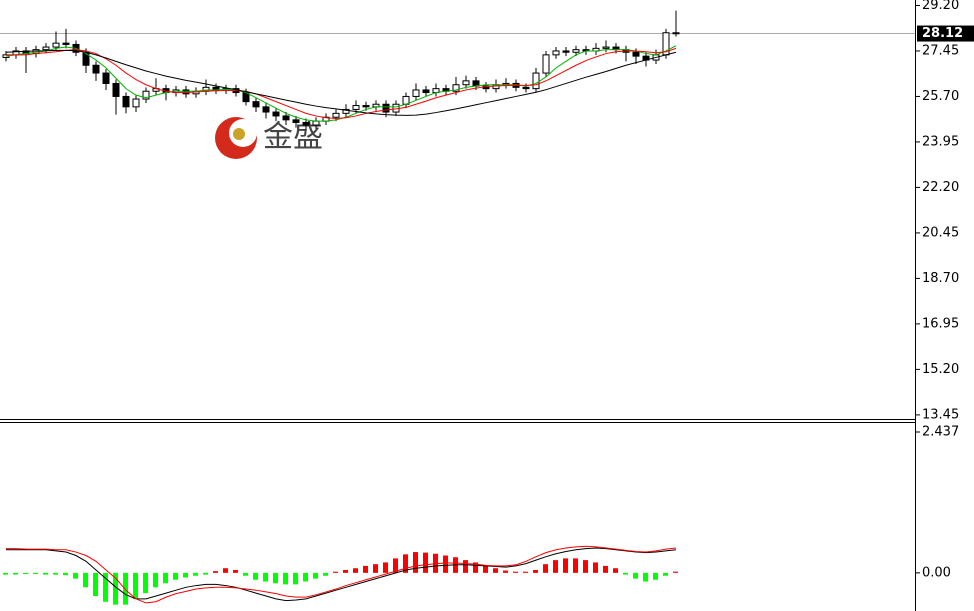 The height and width of the screenshot is (611, 974). I want to click on current-price-label: 28.12, so click(942, 33).